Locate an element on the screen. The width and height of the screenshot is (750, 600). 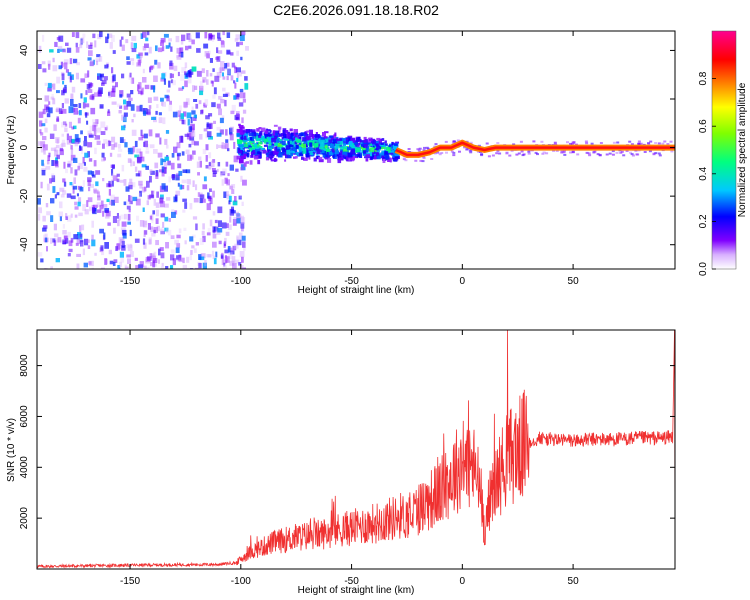
x-tick-label: 50 is located at coordinates (574, 281).